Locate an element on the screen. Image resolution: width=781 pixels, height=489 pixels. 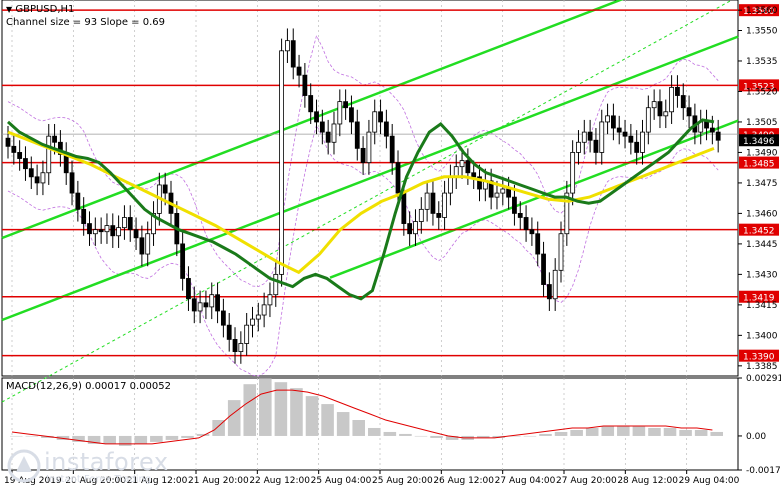
y-tick-label: 1.3535 is located at coordinates (762, 62).